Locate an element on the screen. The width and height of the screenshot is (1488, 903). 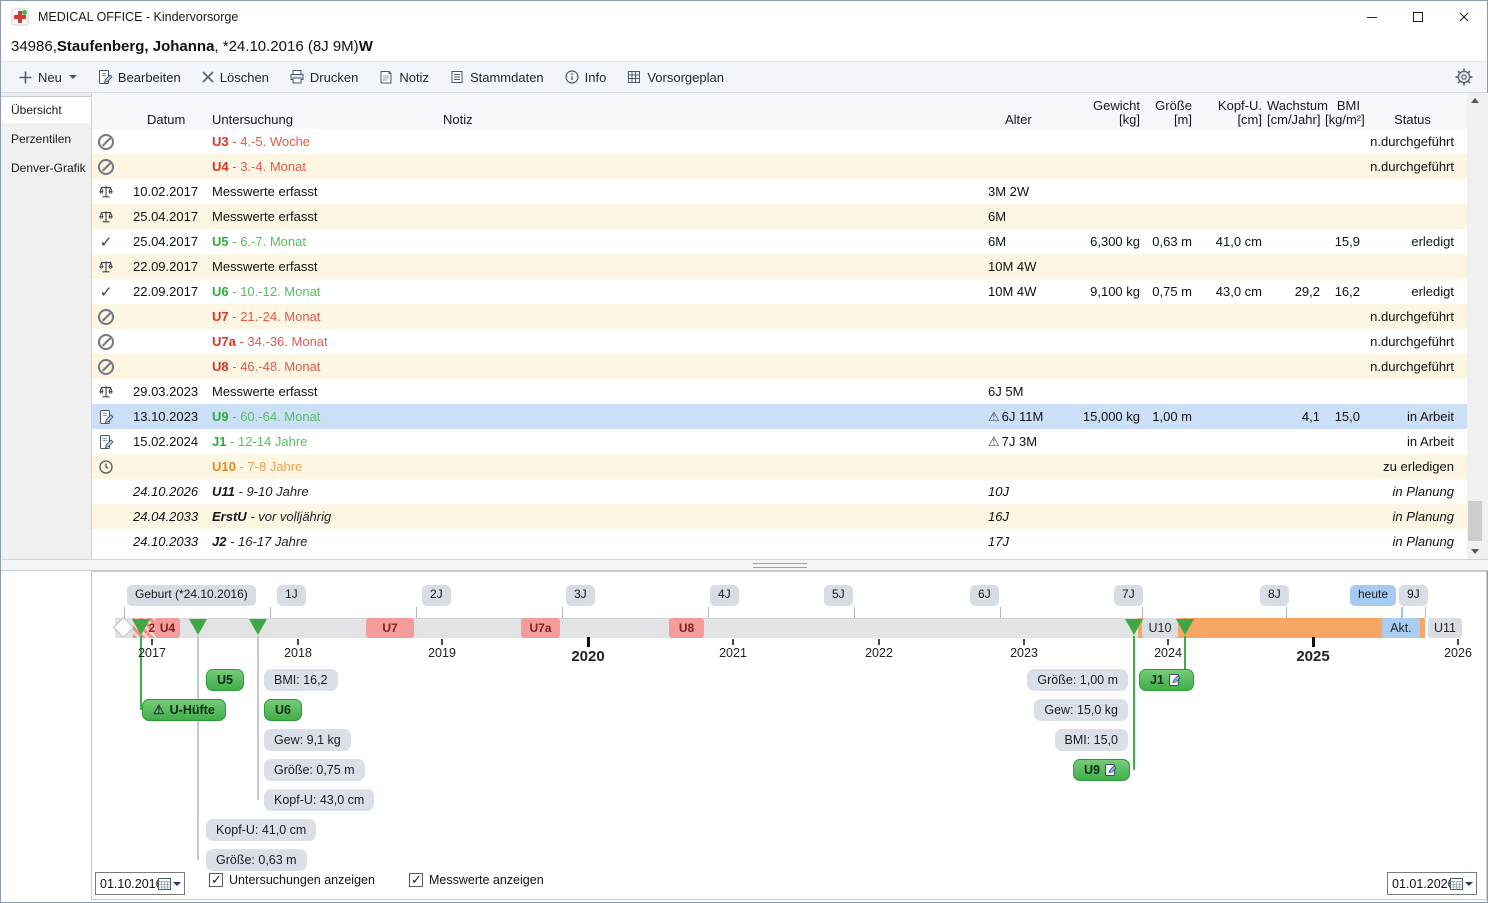
vertical-scrollbar is located at coordinates (1475, 326).